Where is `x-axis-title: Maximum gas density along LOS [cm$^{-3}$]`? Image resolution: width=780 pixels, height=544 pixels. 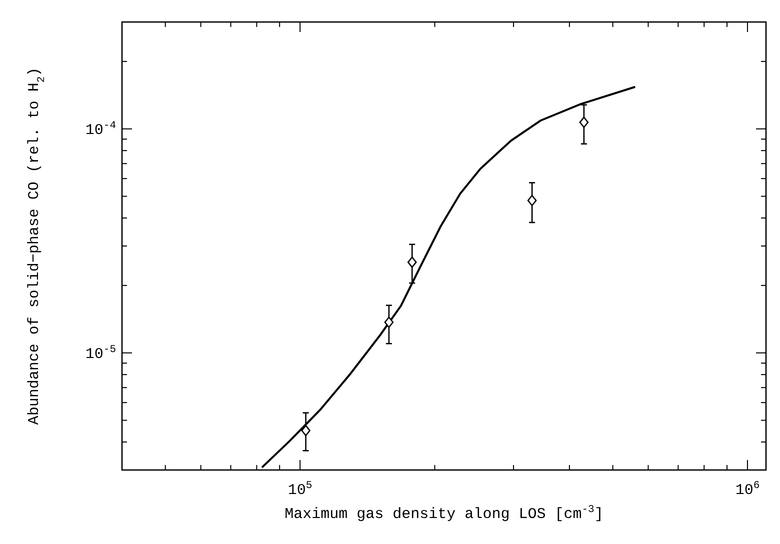 x-axis-title: Maximum gas density along LOS [cm$^{-3}$] is located at coordinates (444, 513).